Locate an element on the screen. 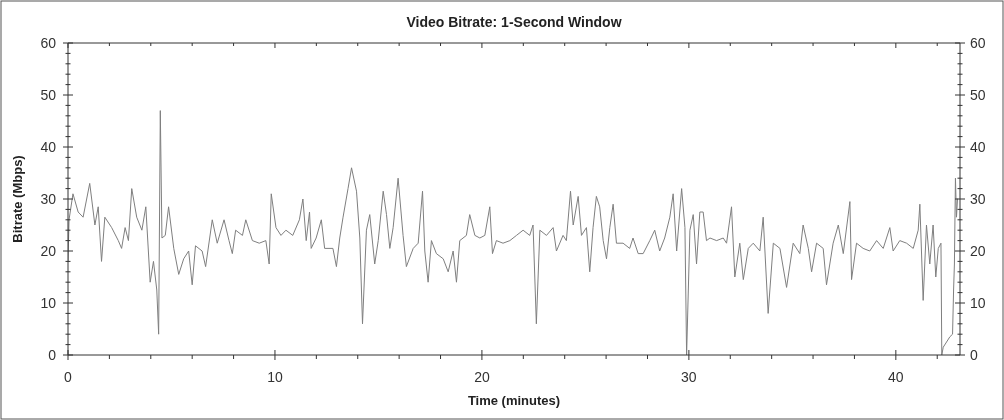  x-tick-label: 40 is located at coordinates (896, 377).